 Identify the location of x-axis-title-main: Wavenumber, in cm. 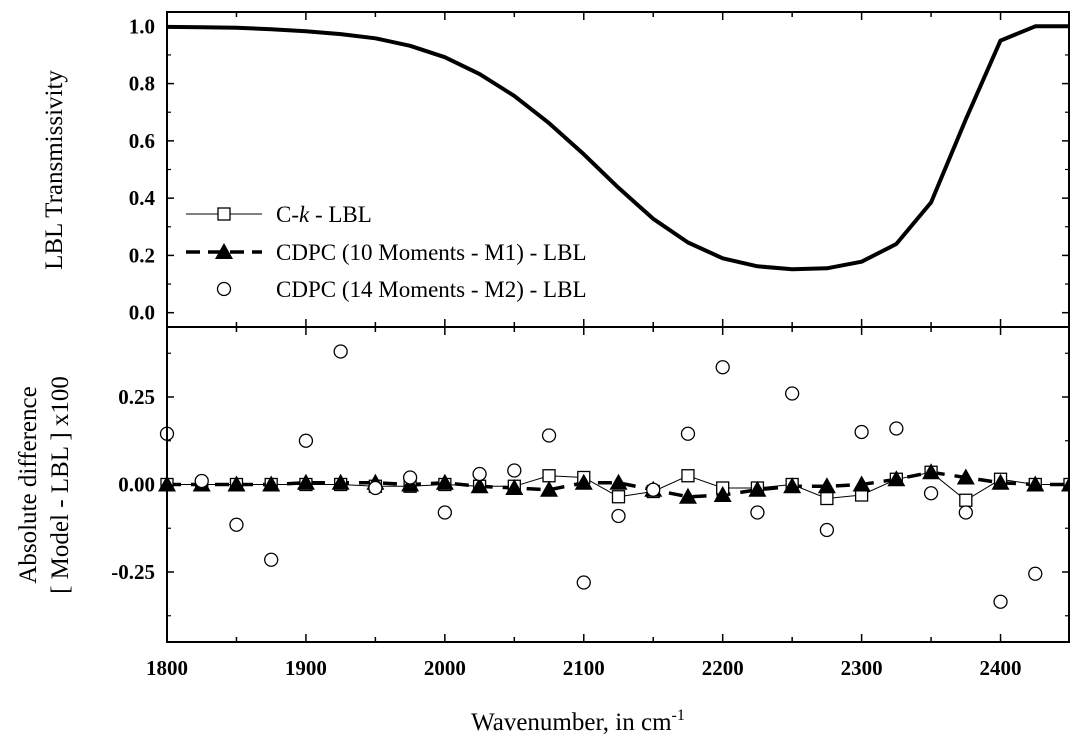
(571, 722).